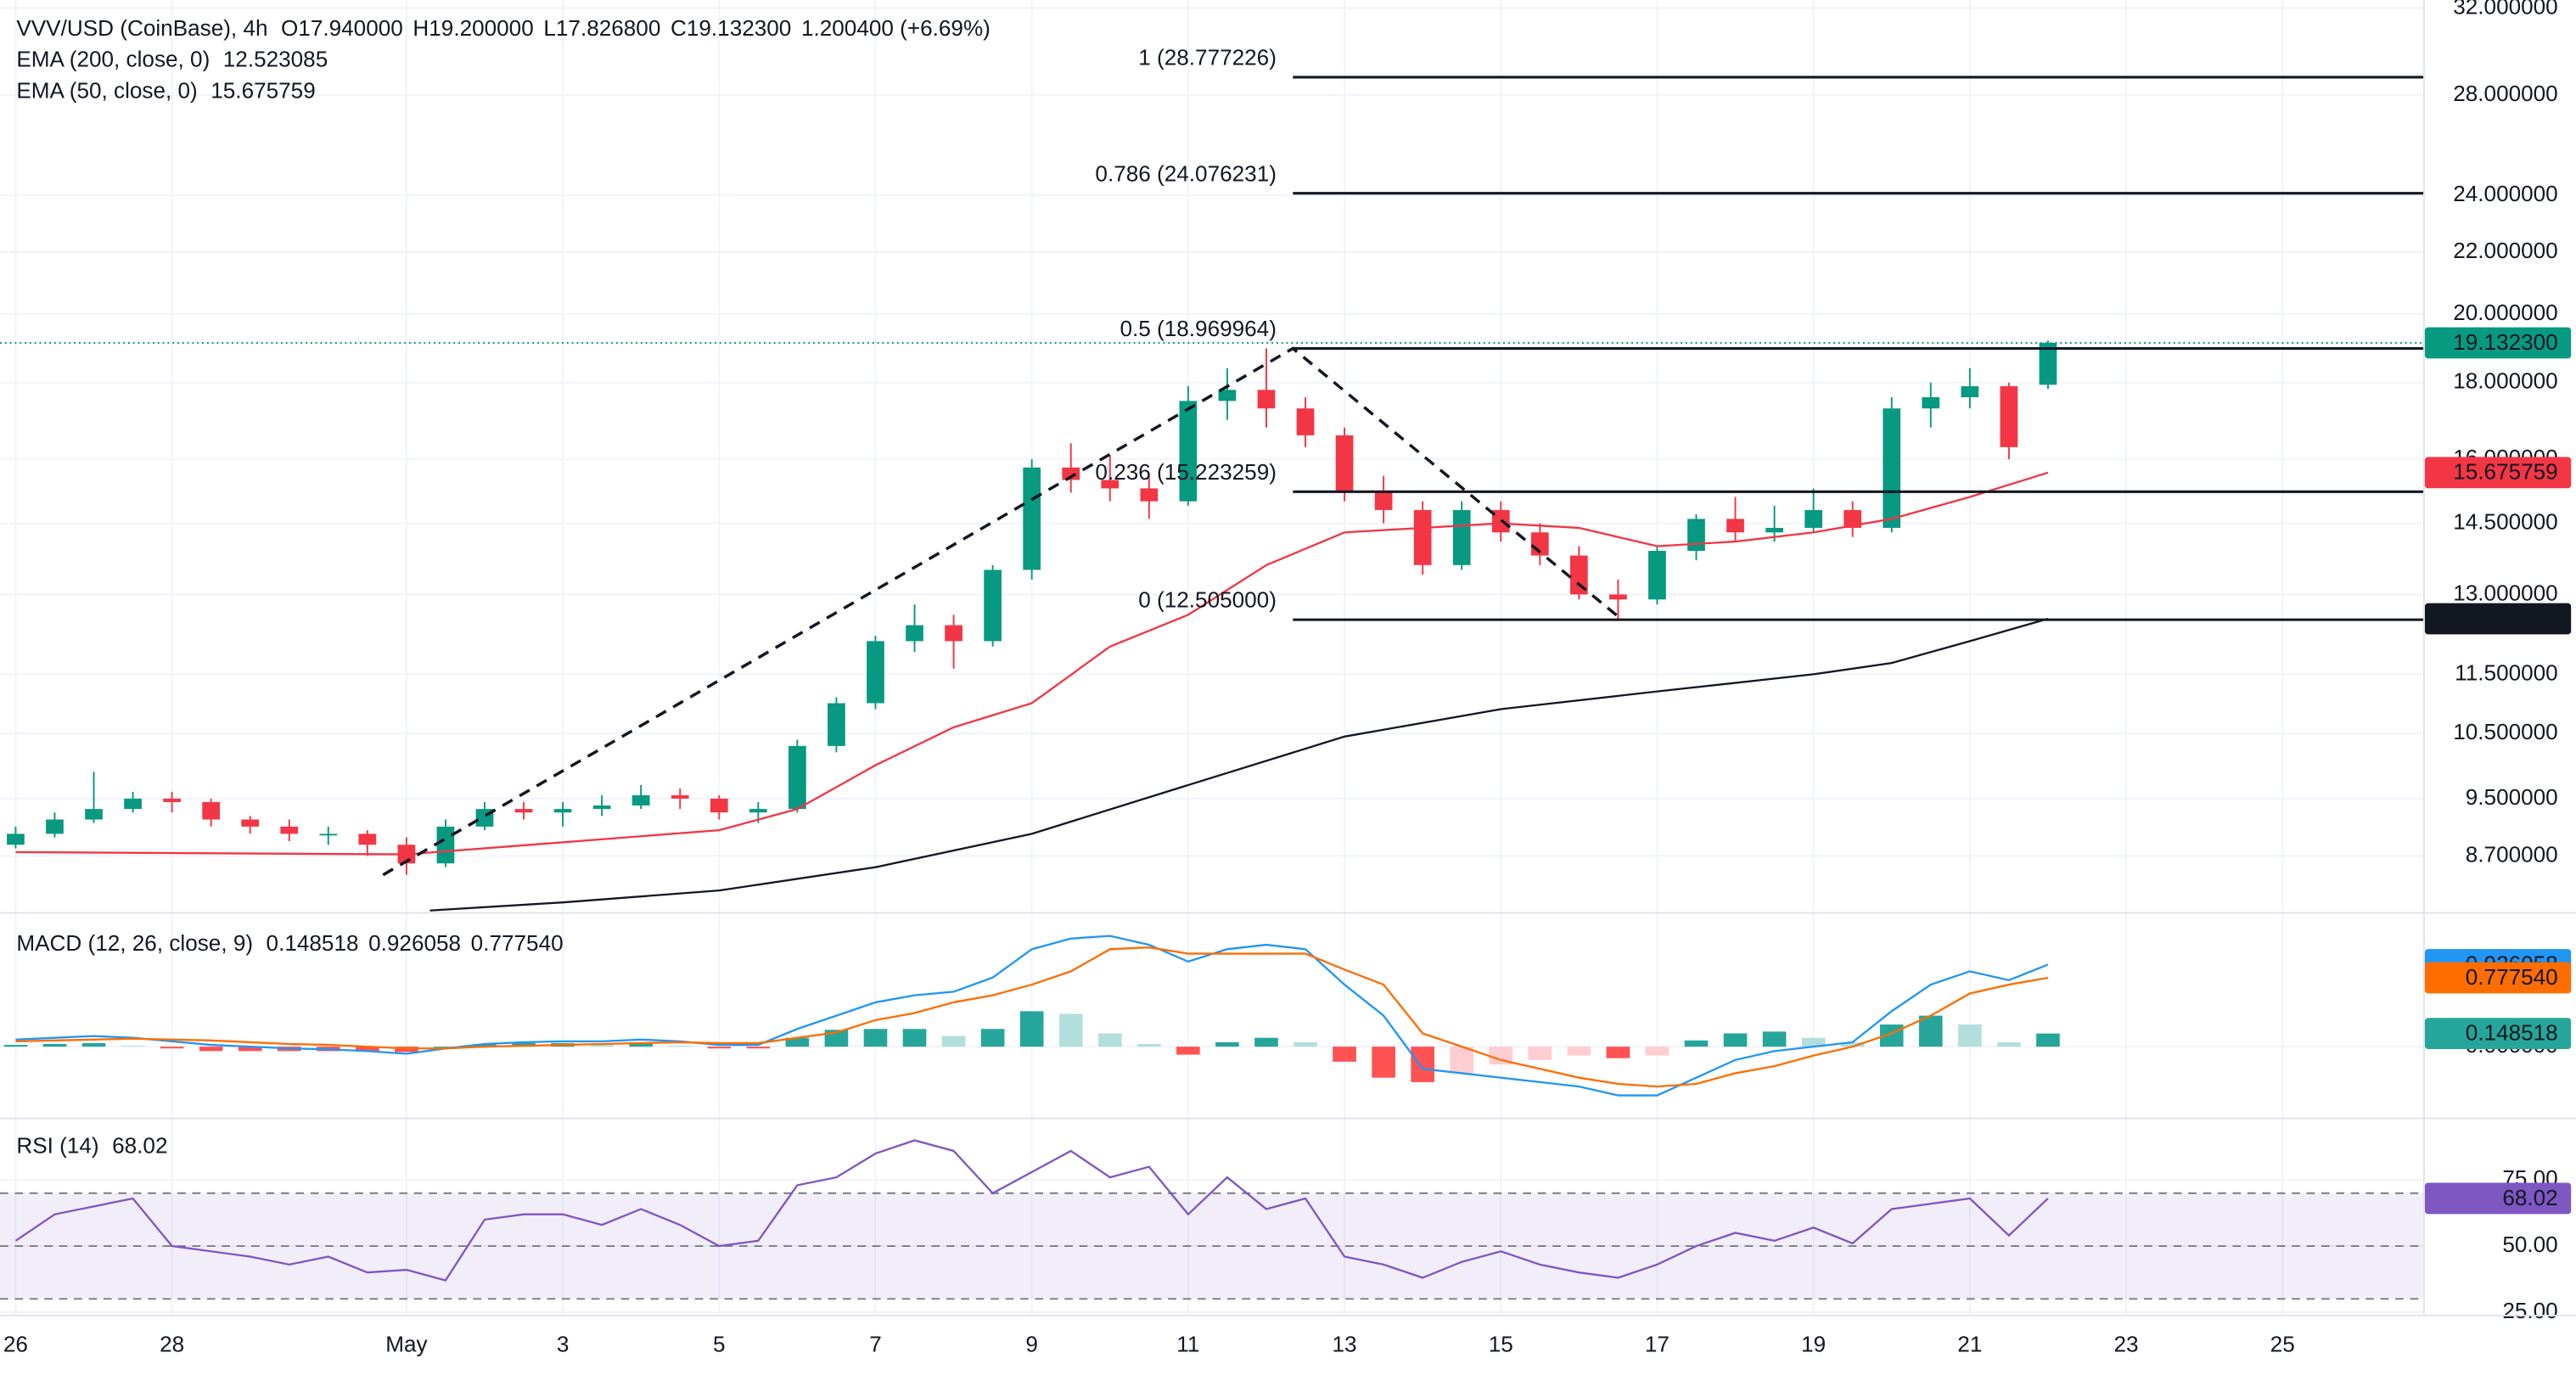 The width and height of the screenshot is (2576, 1392). What do you see at coordinates (2505, 250) in the screenshot?
I see `y-tick-label: 22.000000` at bounding box center [2505, 250].